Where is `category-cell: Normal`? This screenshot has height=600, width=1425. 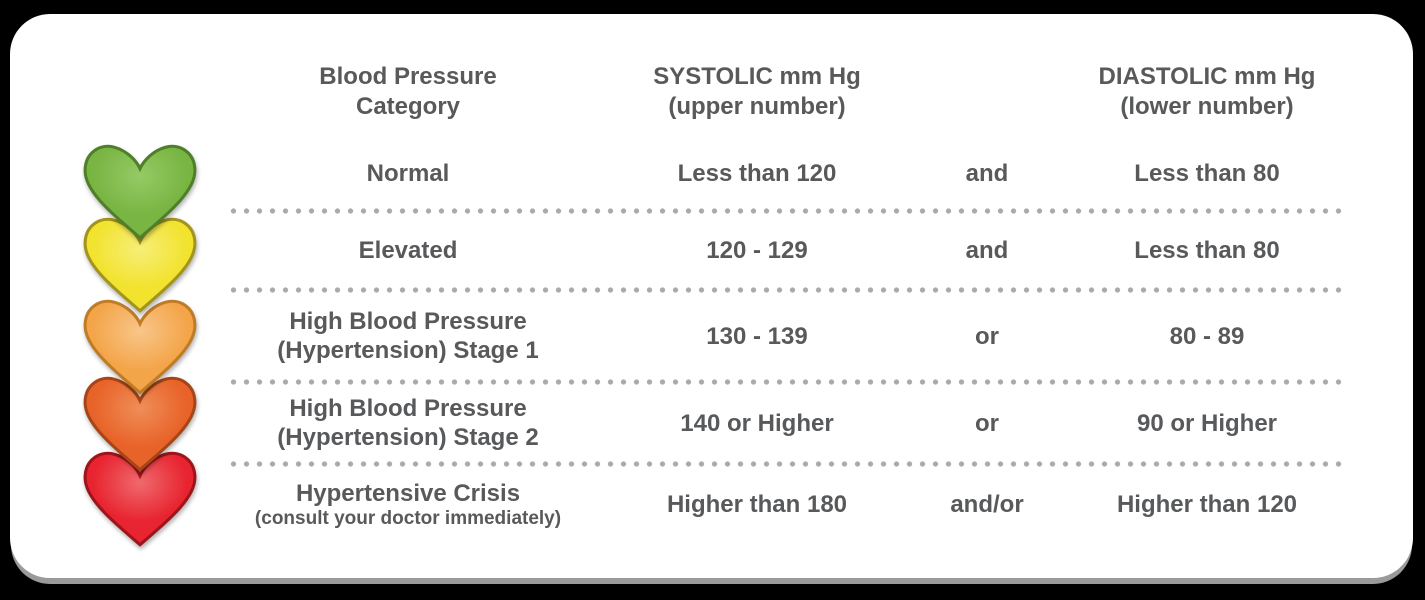
category-cell: Normal is located at coordinates (408, 173).